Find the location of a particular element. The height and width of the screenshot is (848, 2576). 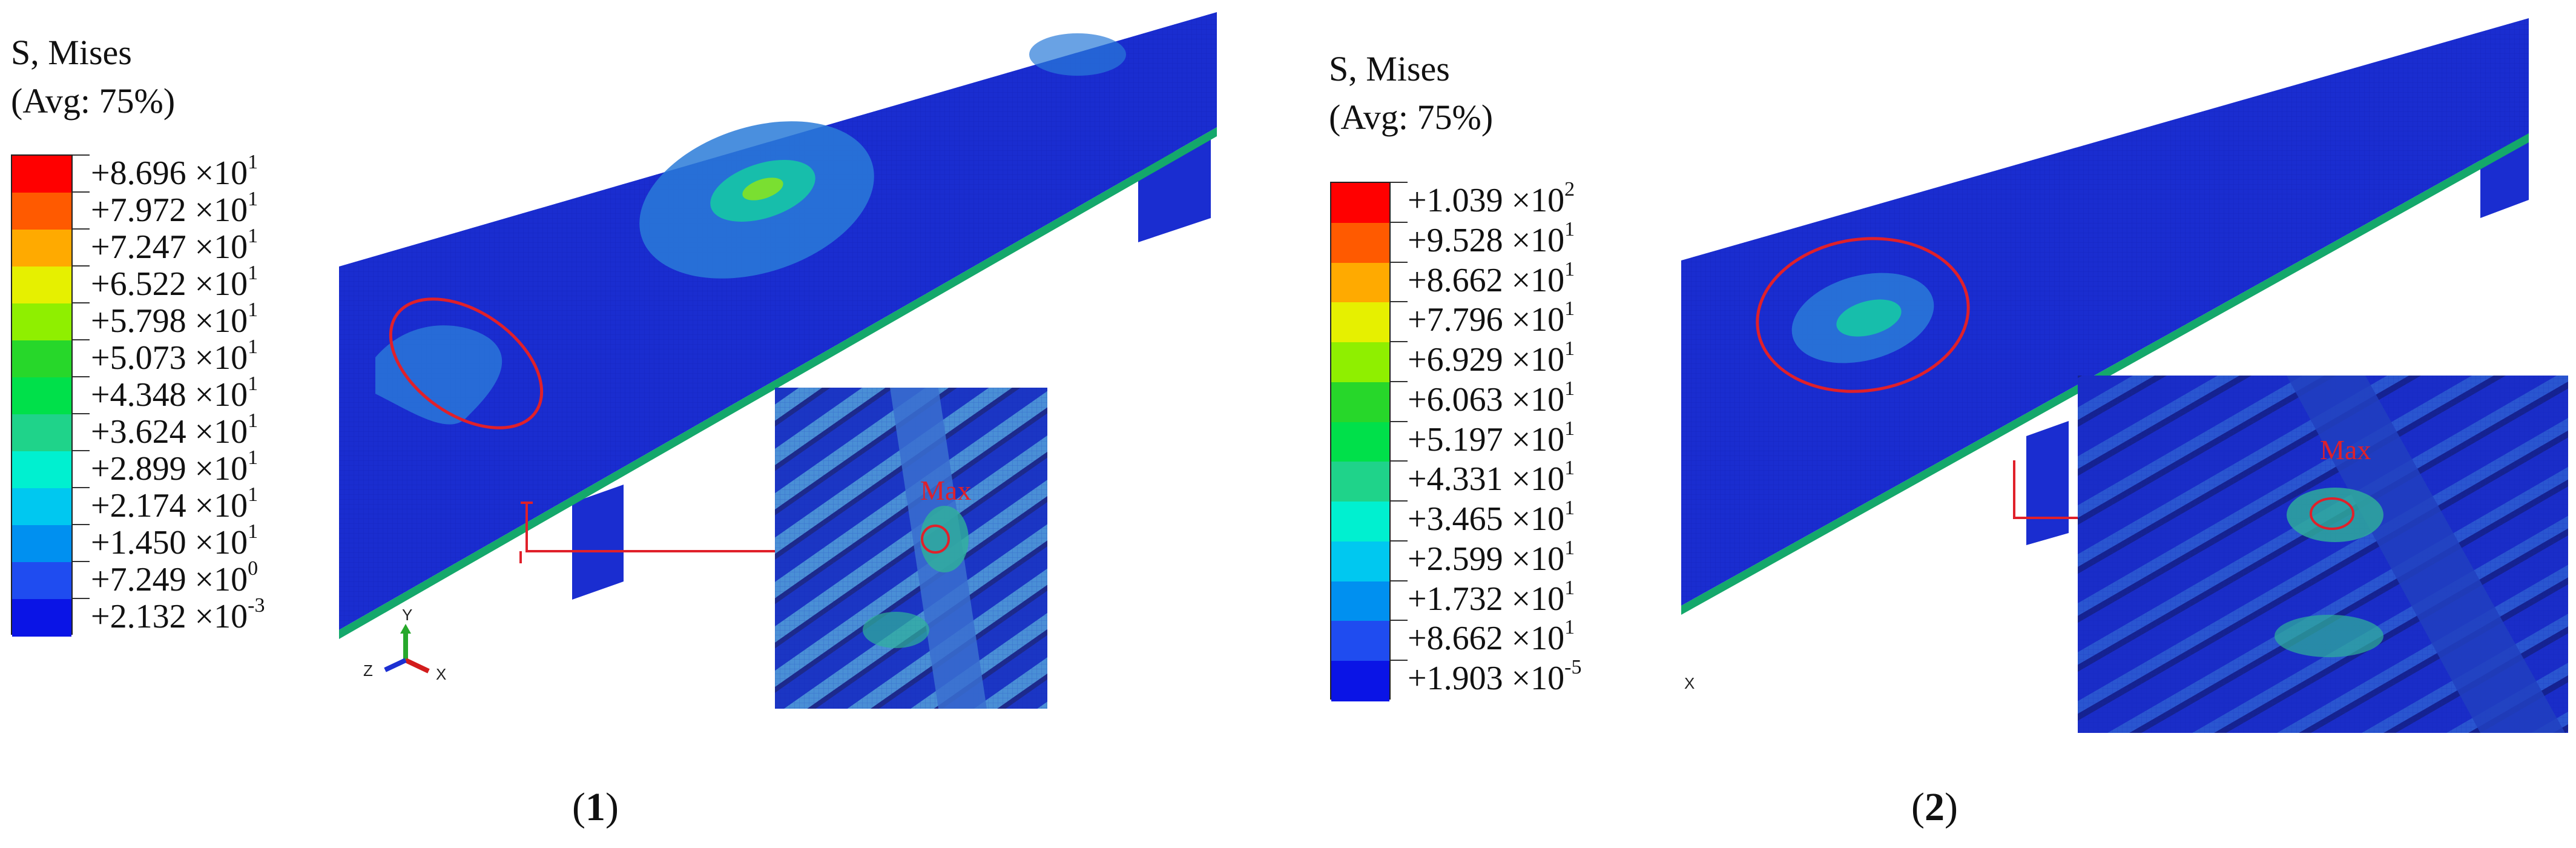

legend-value-label: +2.174 ×101 is located at coordinates (175, 504).